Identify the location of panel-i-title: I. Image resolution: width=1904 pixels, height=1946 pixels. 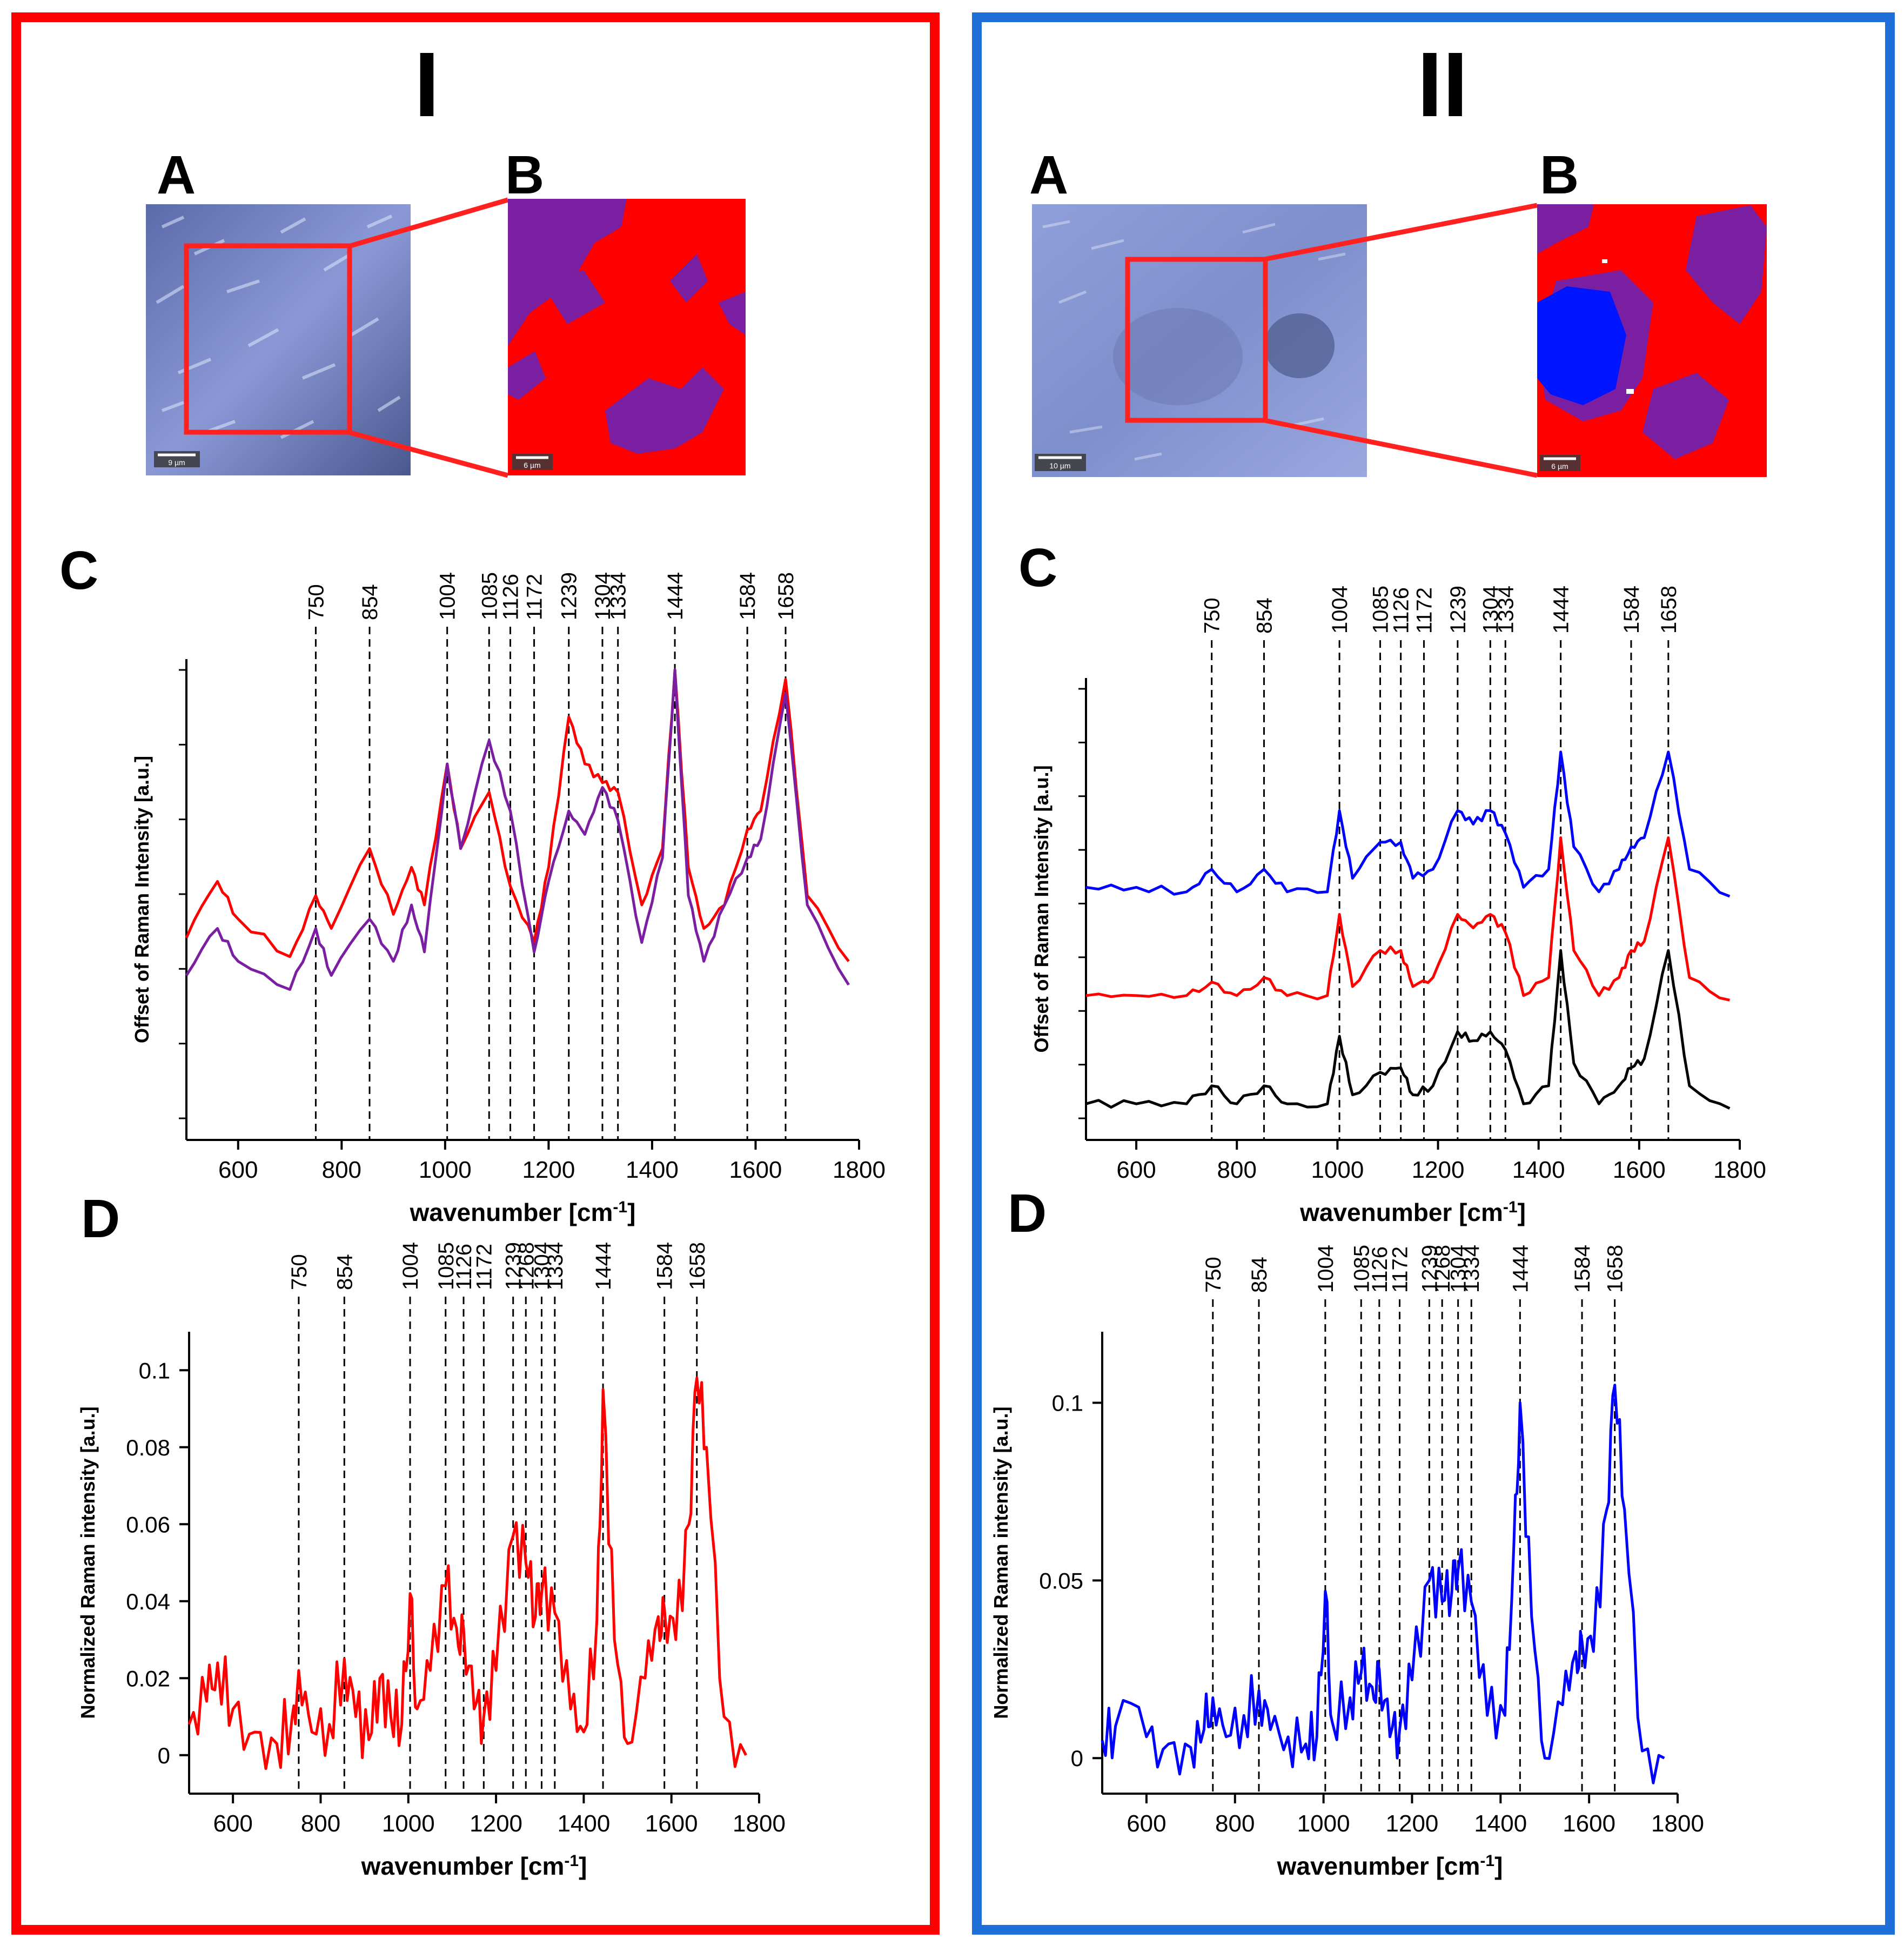
(426, 84).